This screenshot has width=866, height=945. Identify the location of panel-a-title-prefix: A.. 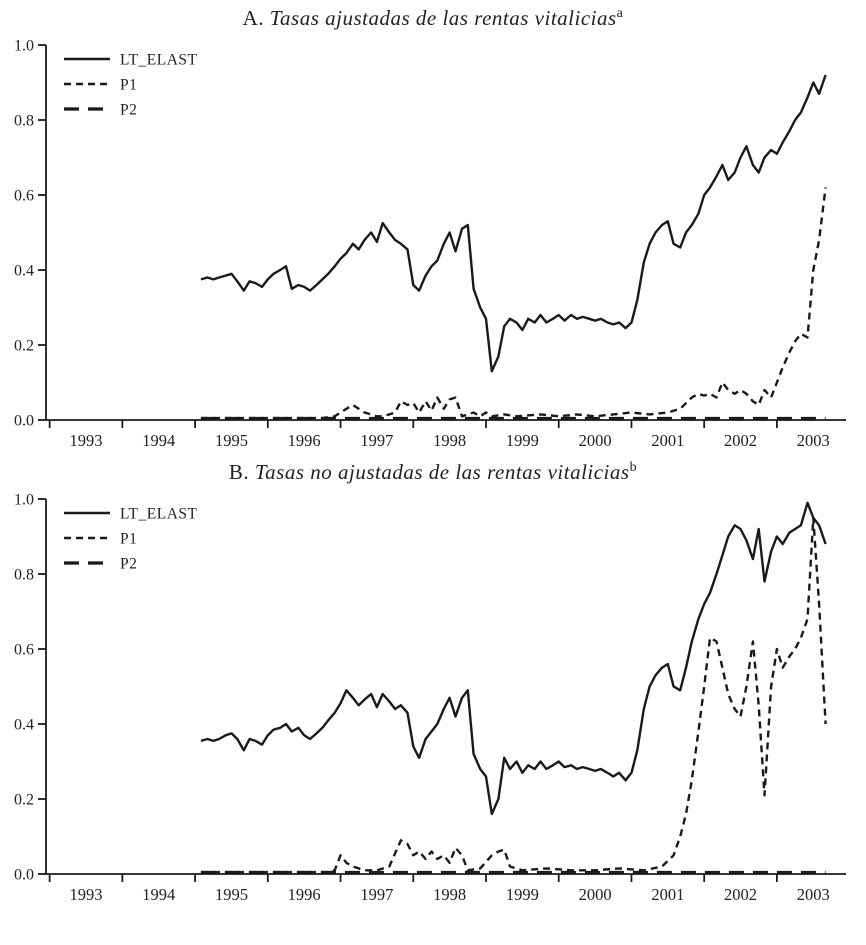
(256, 18).